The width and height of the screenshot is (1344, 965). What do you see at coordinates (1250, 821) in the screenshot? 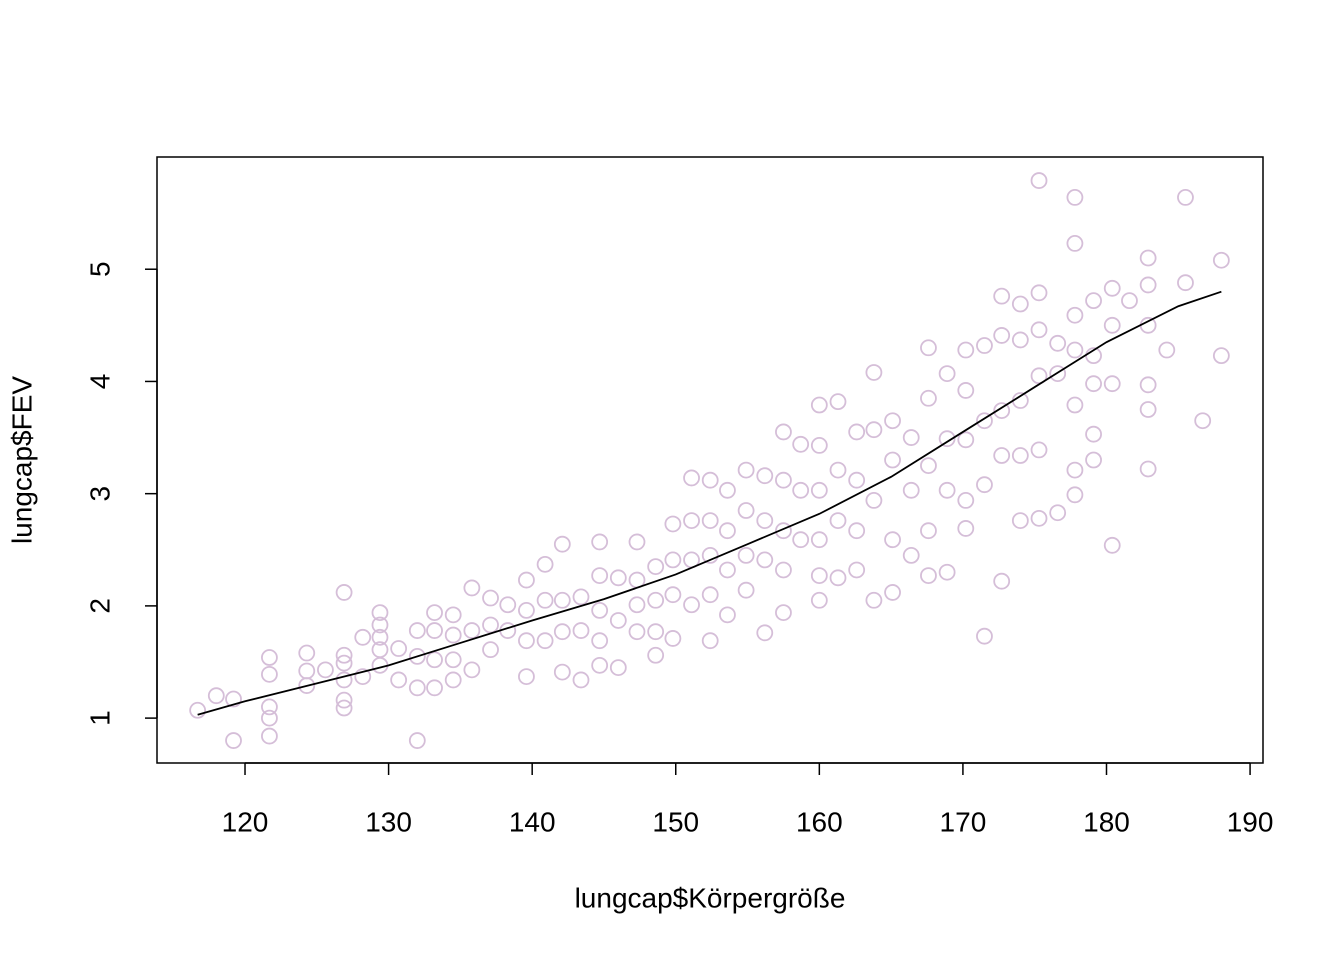
I see `x-tick-label: 190` at bounding box center [1250, 821].